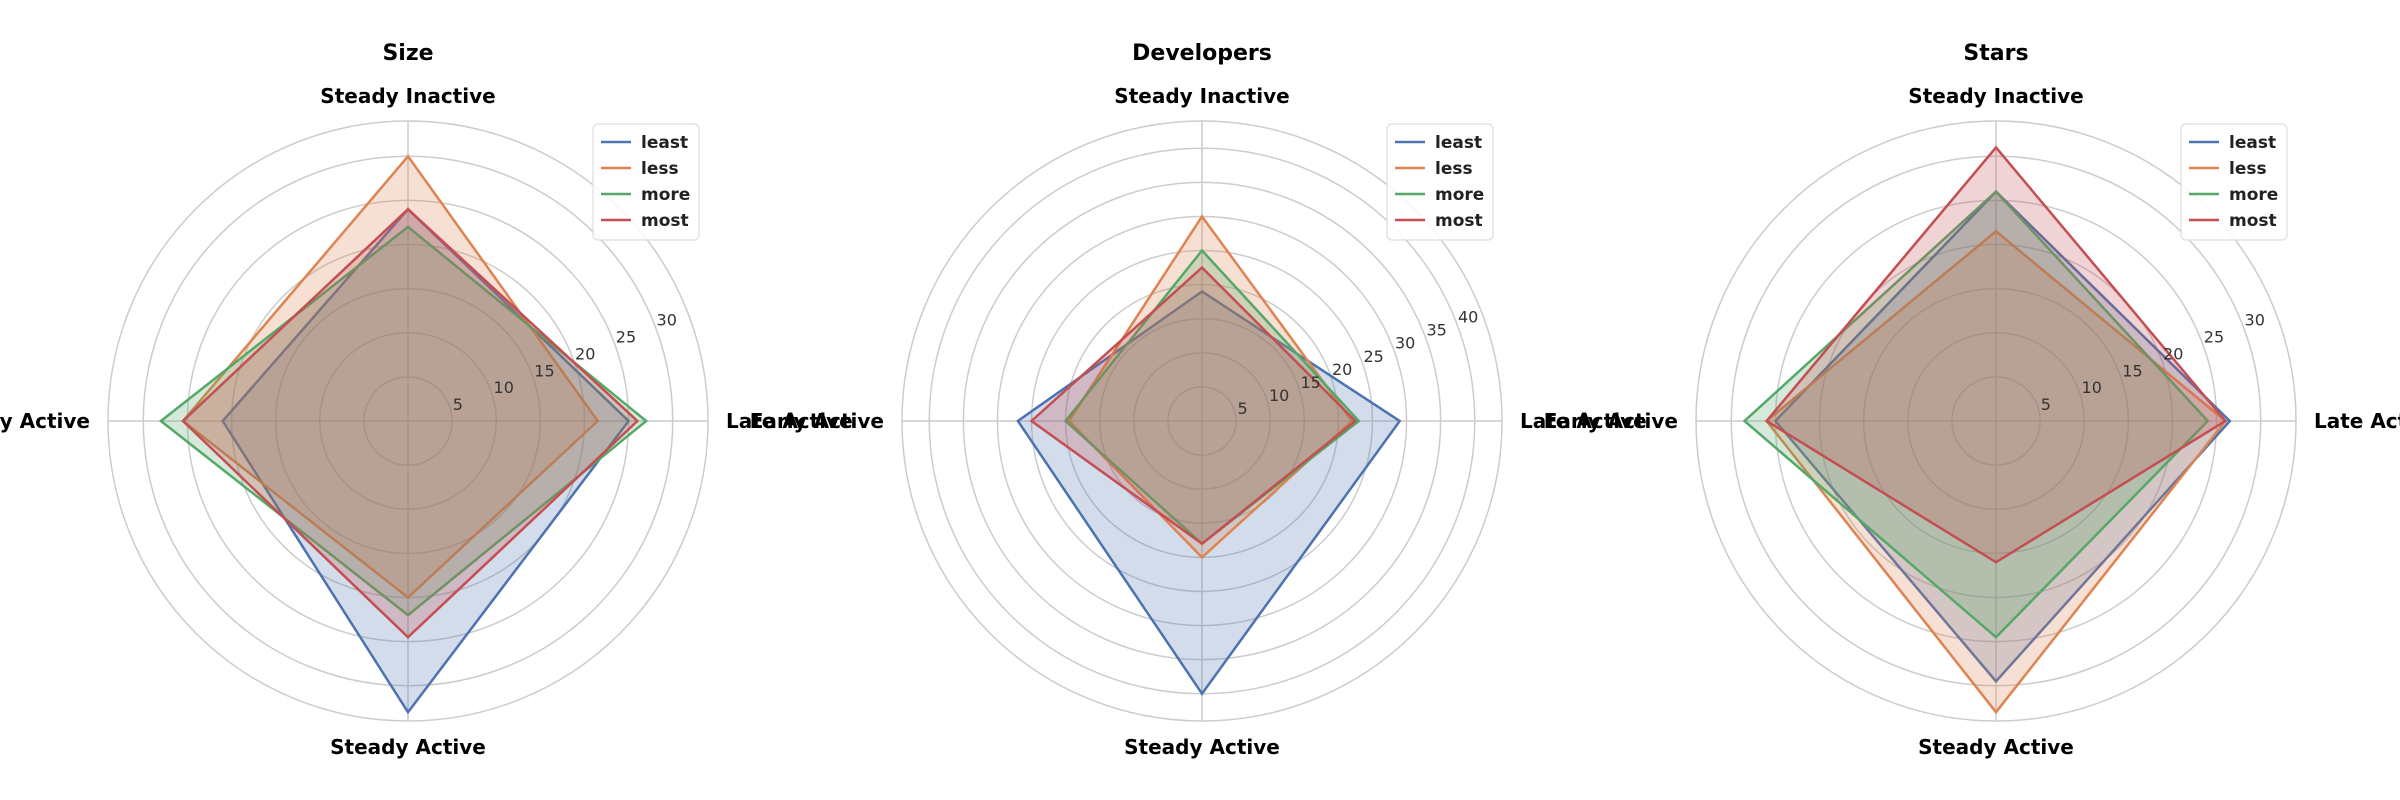  I want to click on chart-title: Size, so click(407, 53).